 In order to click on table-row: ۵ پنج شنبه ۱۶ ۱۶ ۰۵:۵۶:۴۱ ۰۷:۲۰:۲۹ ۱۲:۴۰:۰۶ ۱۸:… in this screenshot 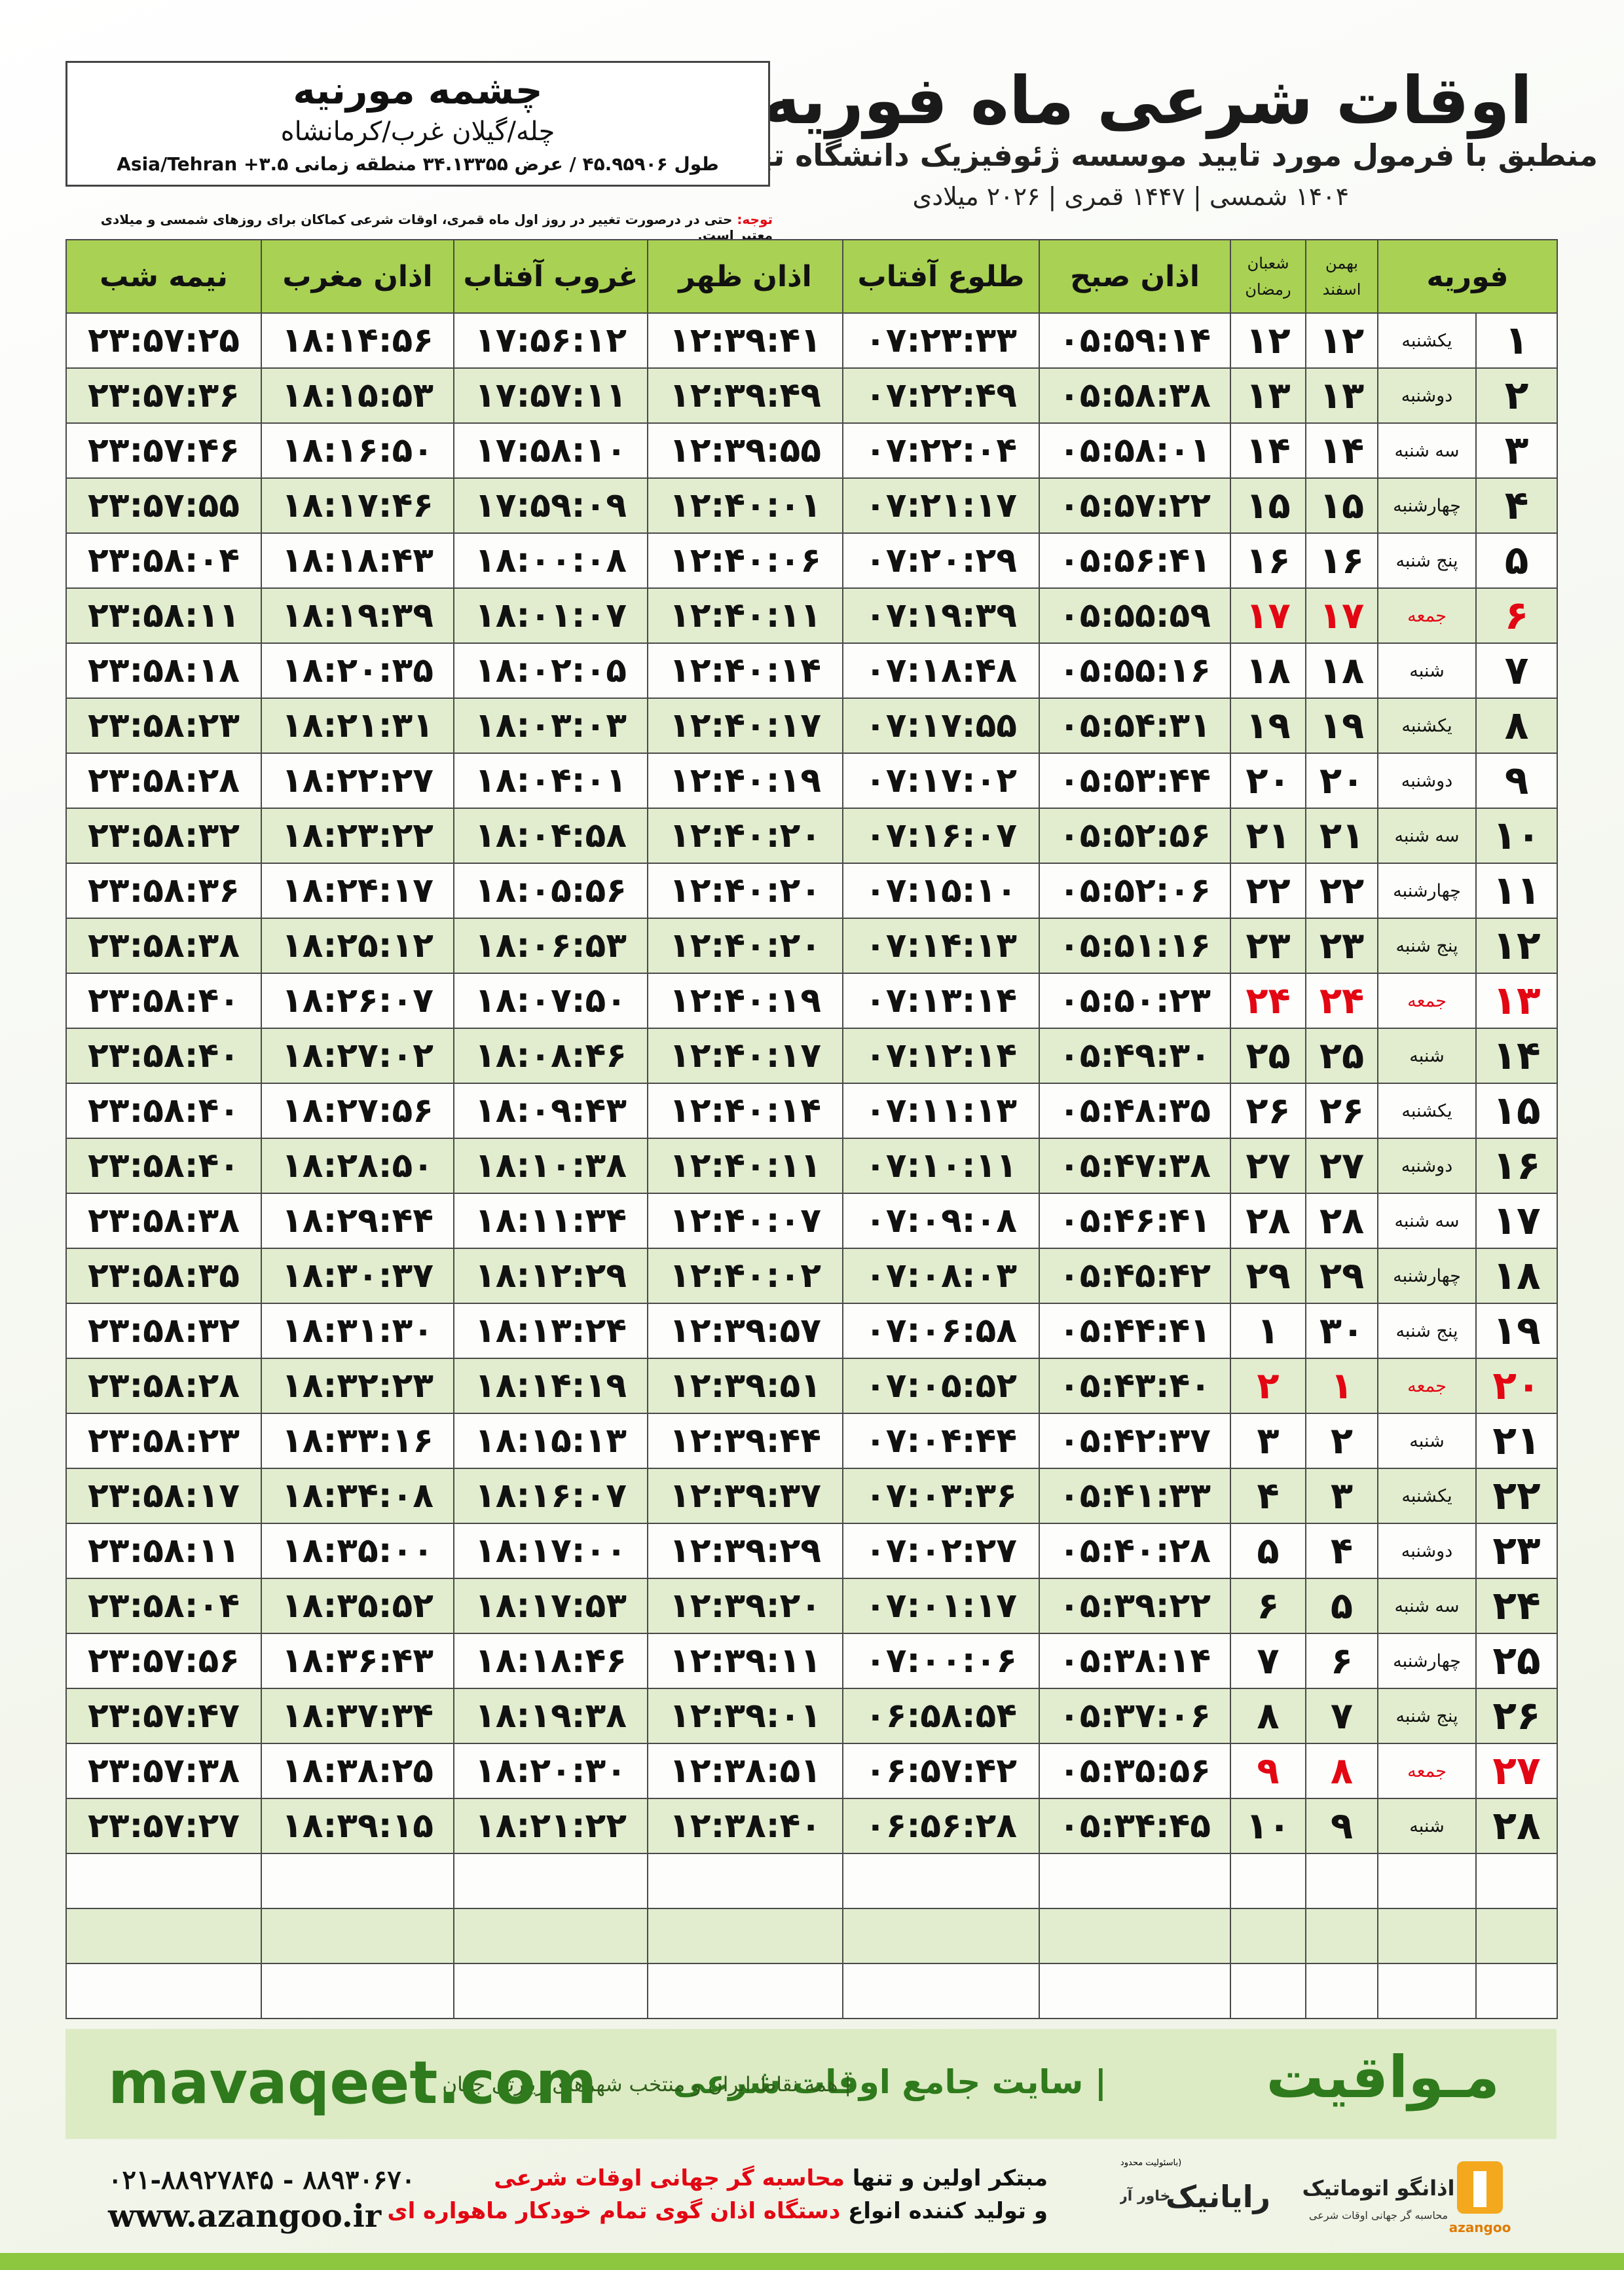, I will do `click(811, 560)`.